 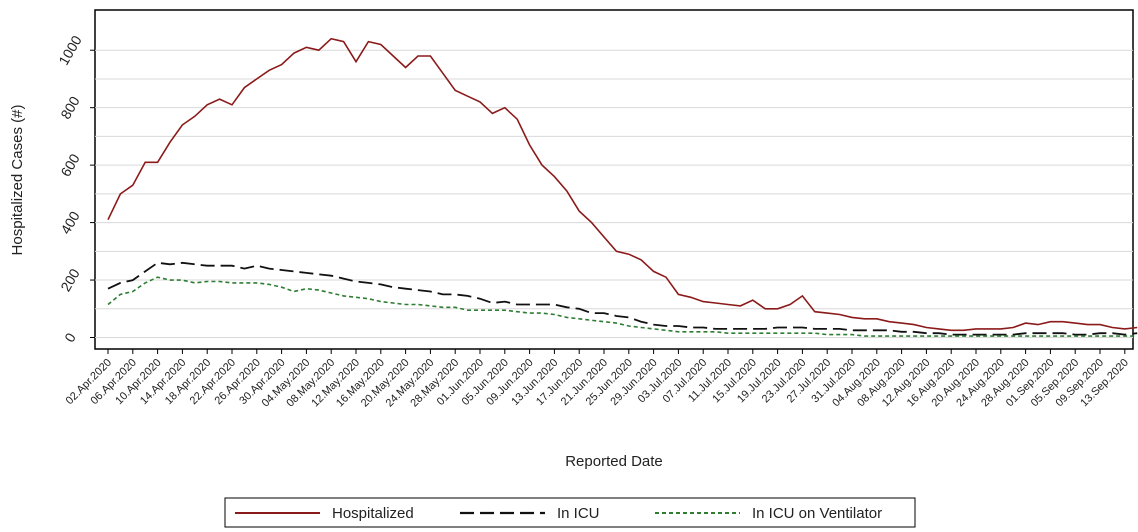 I want to click on x-axis-label: Reported Date, so click(x=614, y=461).